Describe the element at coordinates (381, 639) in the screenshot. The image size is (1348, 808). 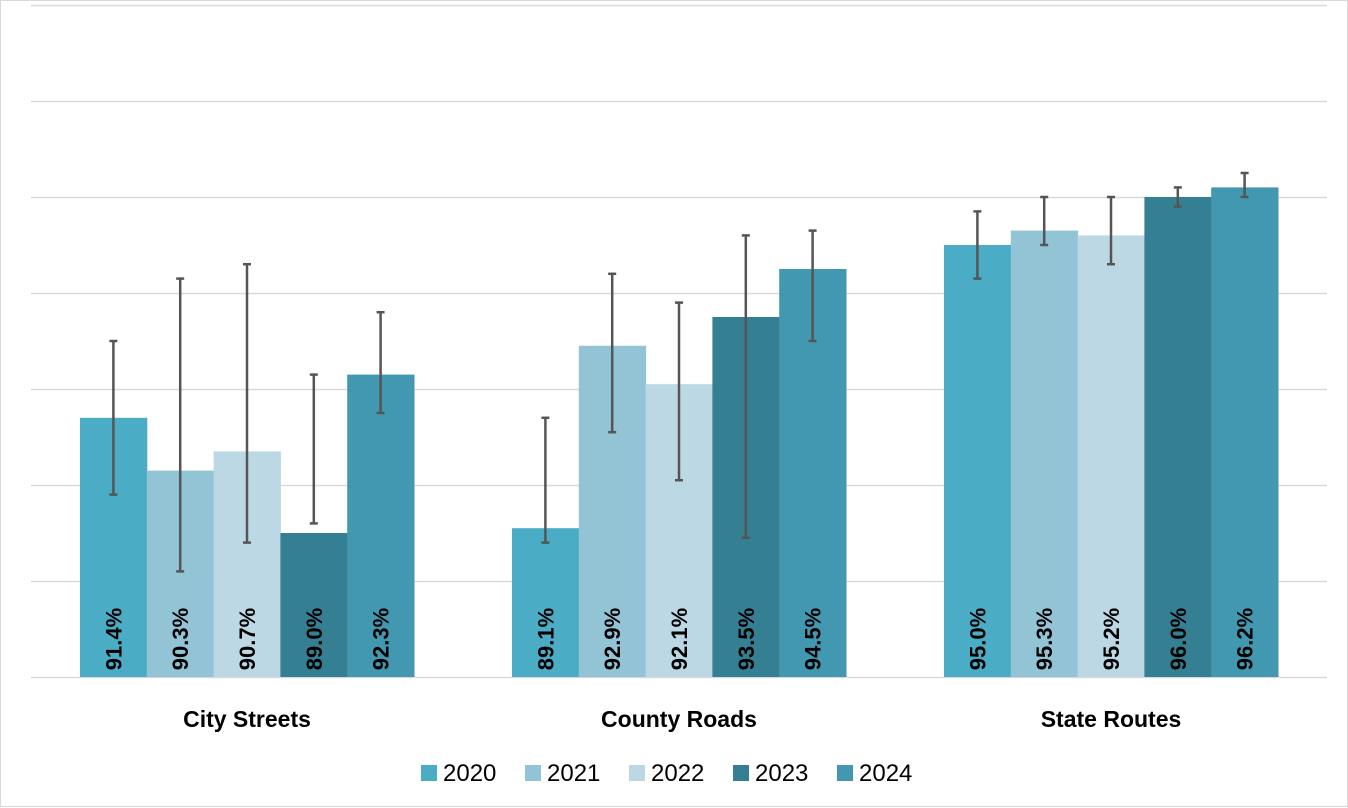
I see `value-label: 92.3%` at that location.